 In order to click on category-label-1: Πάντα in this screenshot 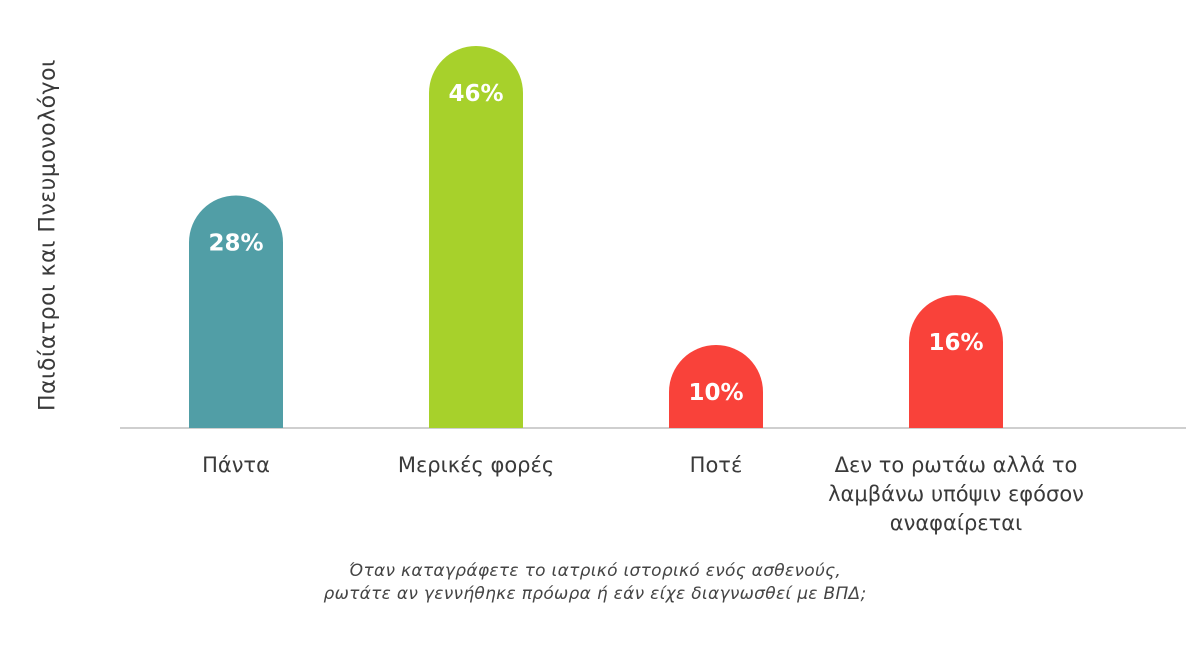, I will do `click(236, 465)`.